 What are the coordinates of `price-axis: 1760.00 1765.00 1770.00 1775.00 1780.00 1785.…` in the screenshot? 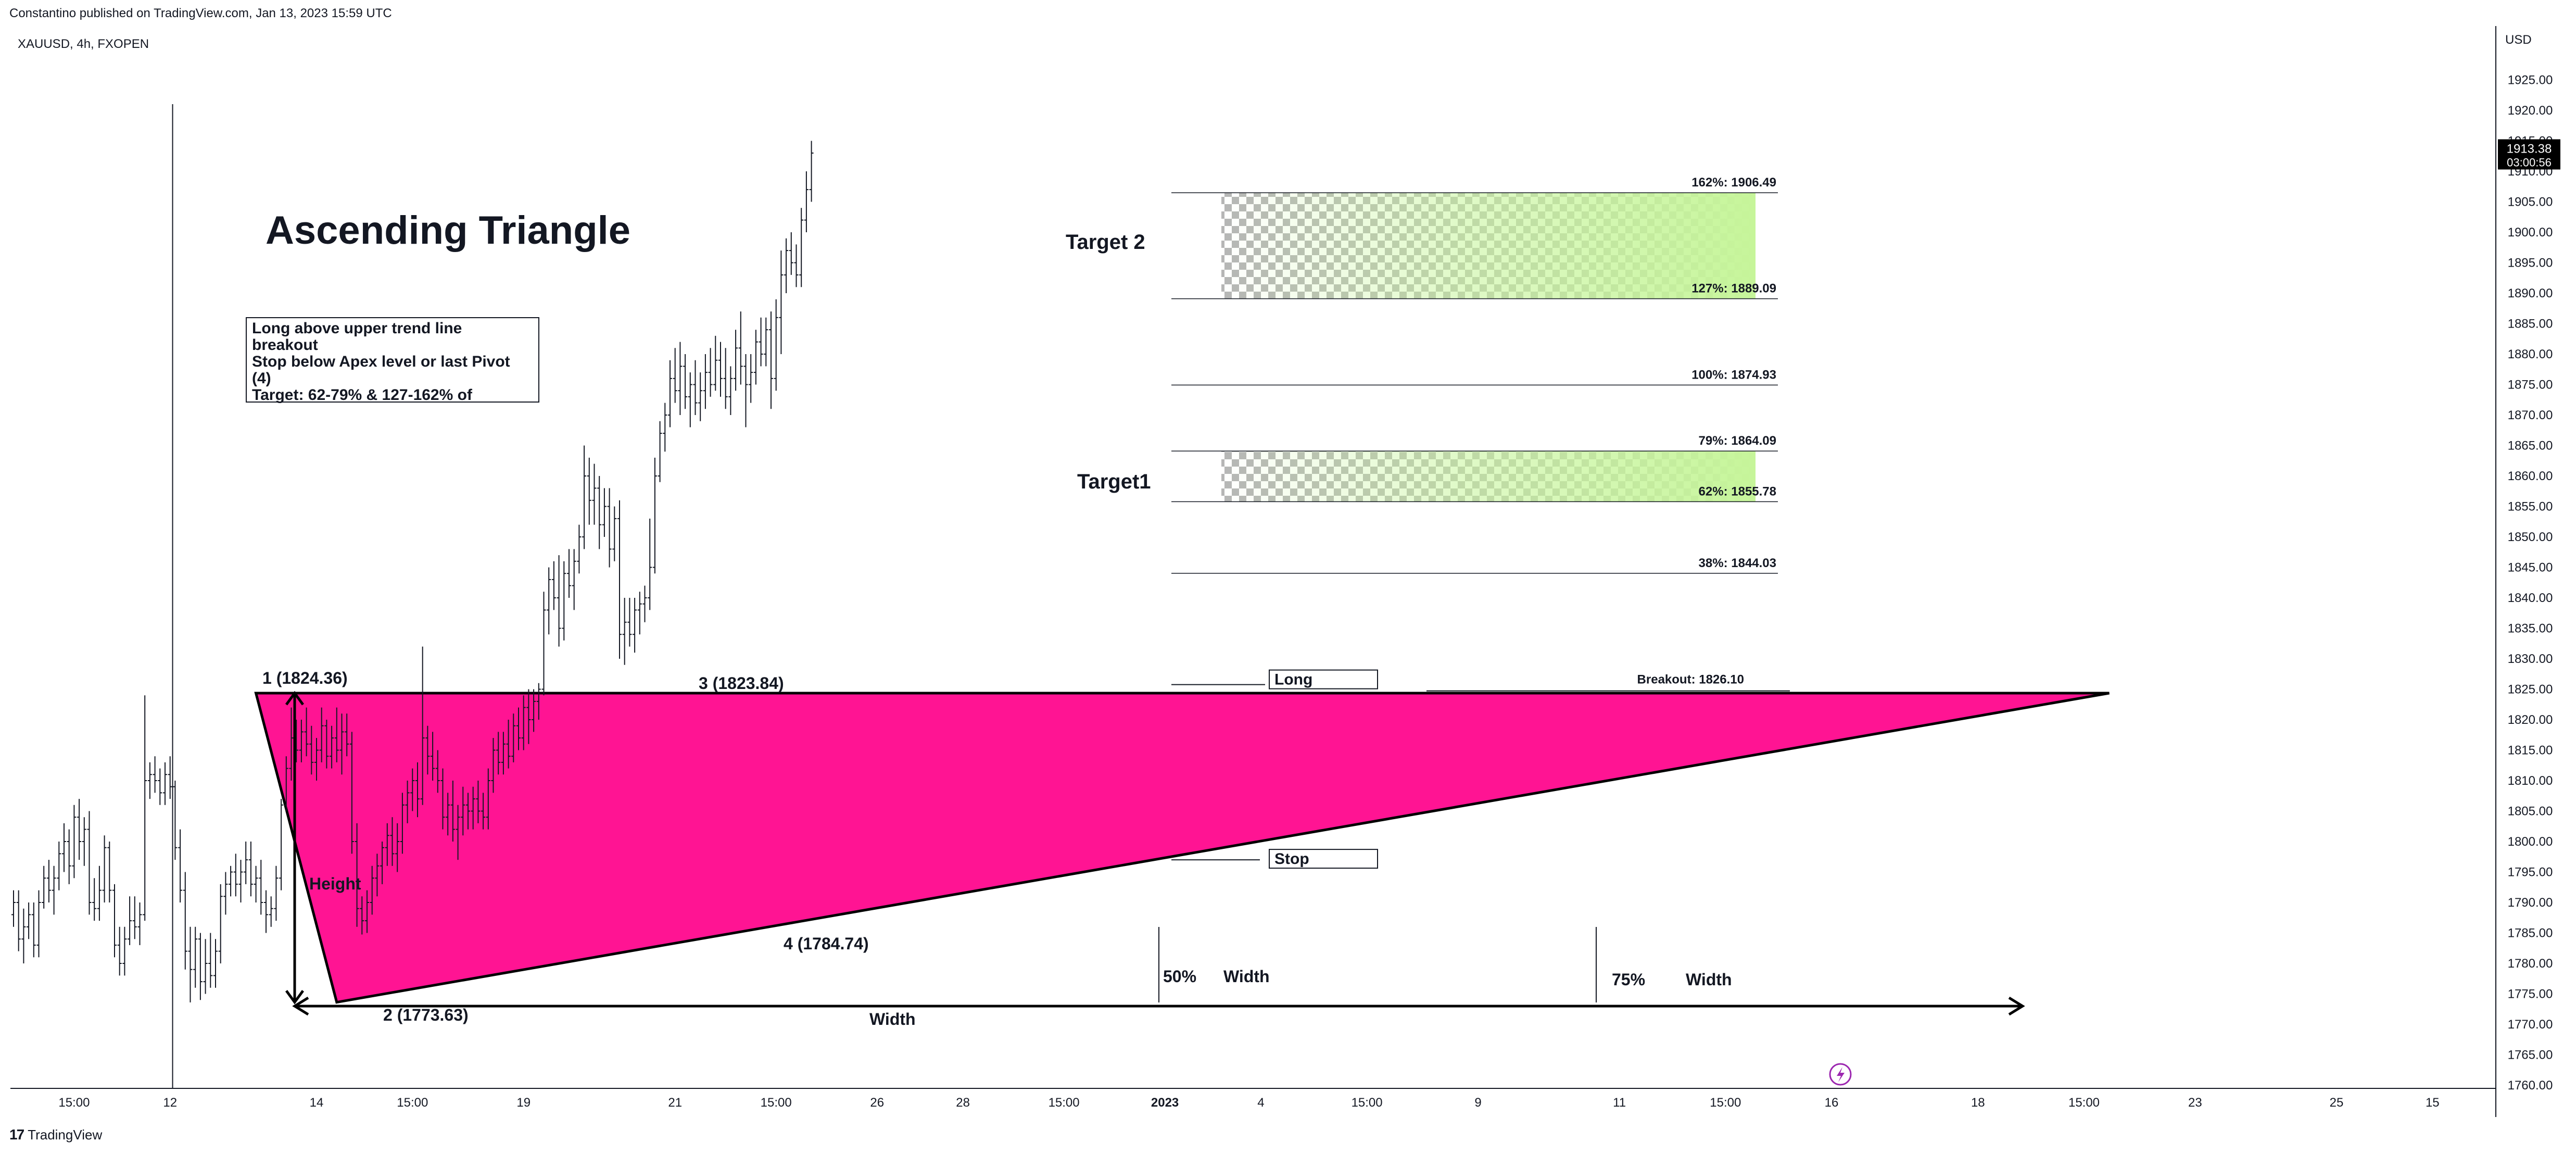 It's located at (2529, 583).